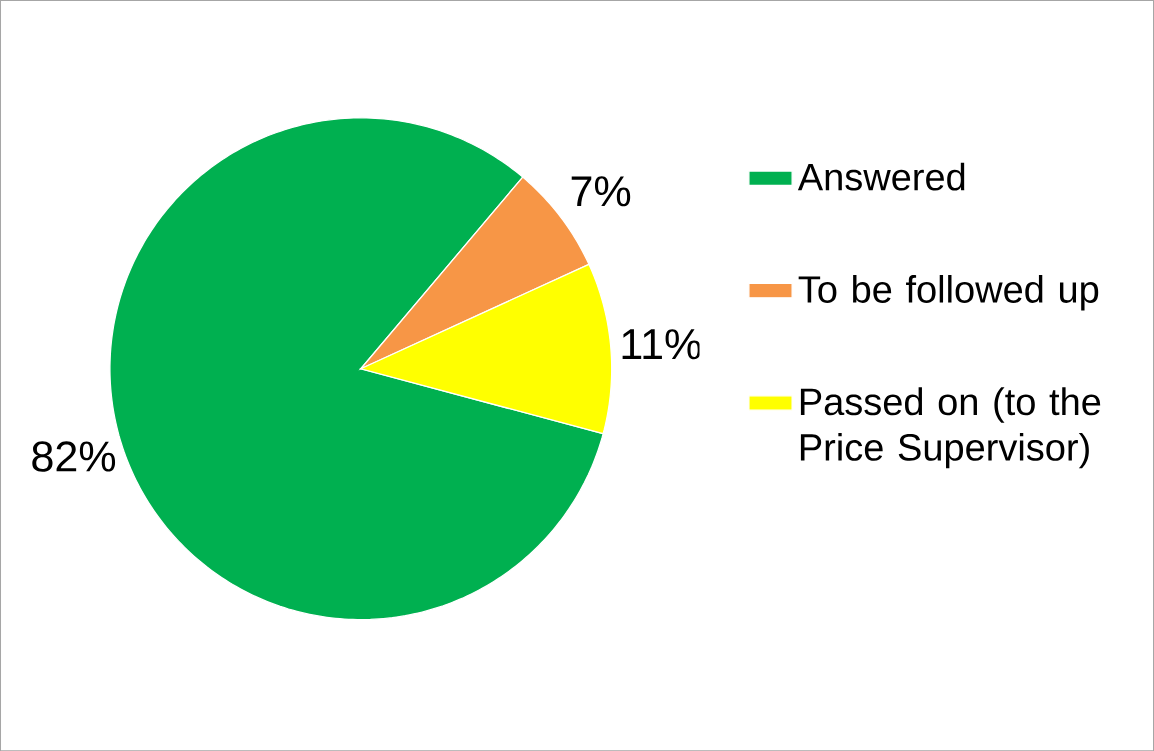 The image size is (1154, 751). I want to click on data-label: 82%, so click(74, 456).